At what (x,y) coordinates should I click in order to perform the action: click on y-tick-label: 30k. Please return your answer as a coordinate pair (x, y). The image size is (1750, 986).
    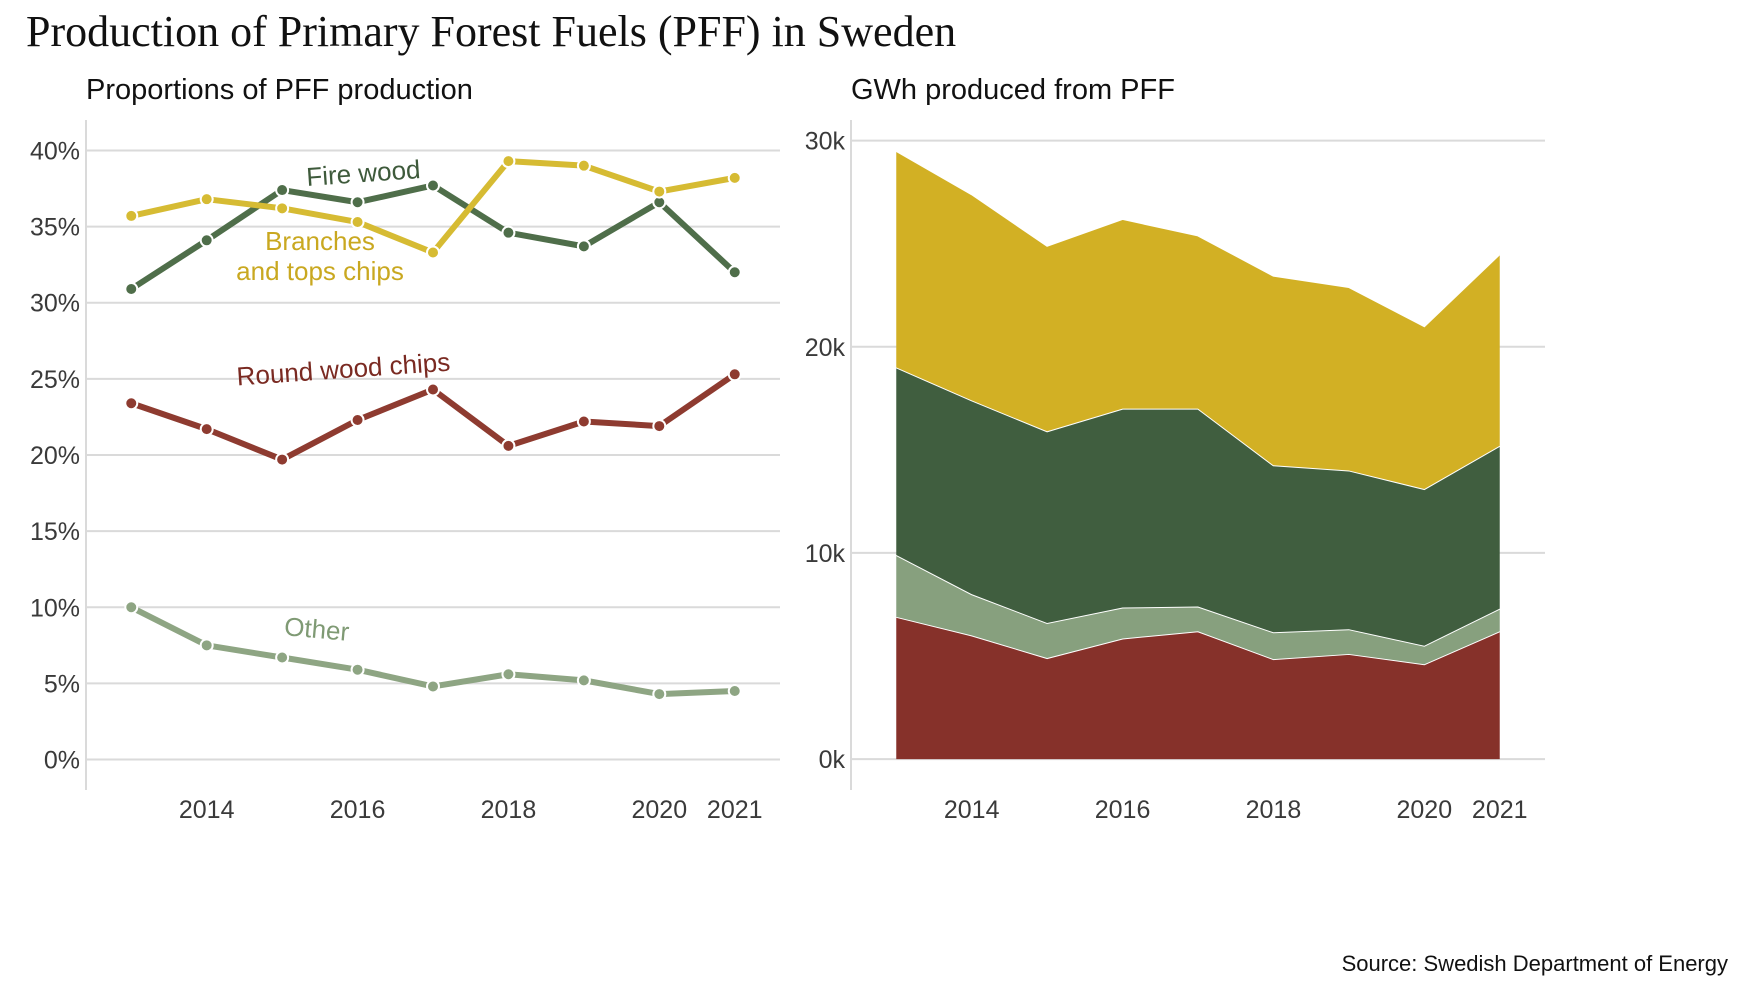
    Looking at the image, I should click on (825, 142).